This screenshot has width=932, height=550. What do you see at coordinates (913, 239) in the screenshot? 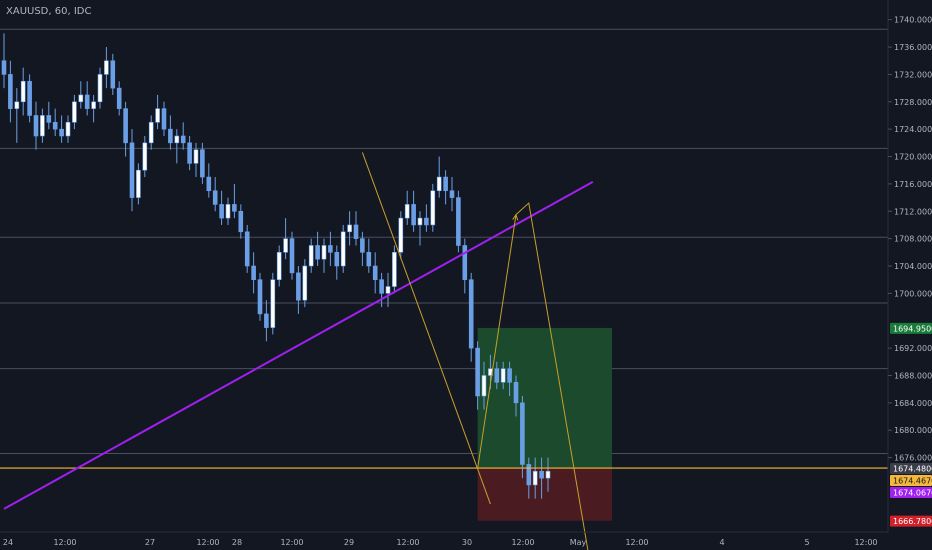
I see `y-tick-label-8: 1708.0000` at bounding box center [913, 239].